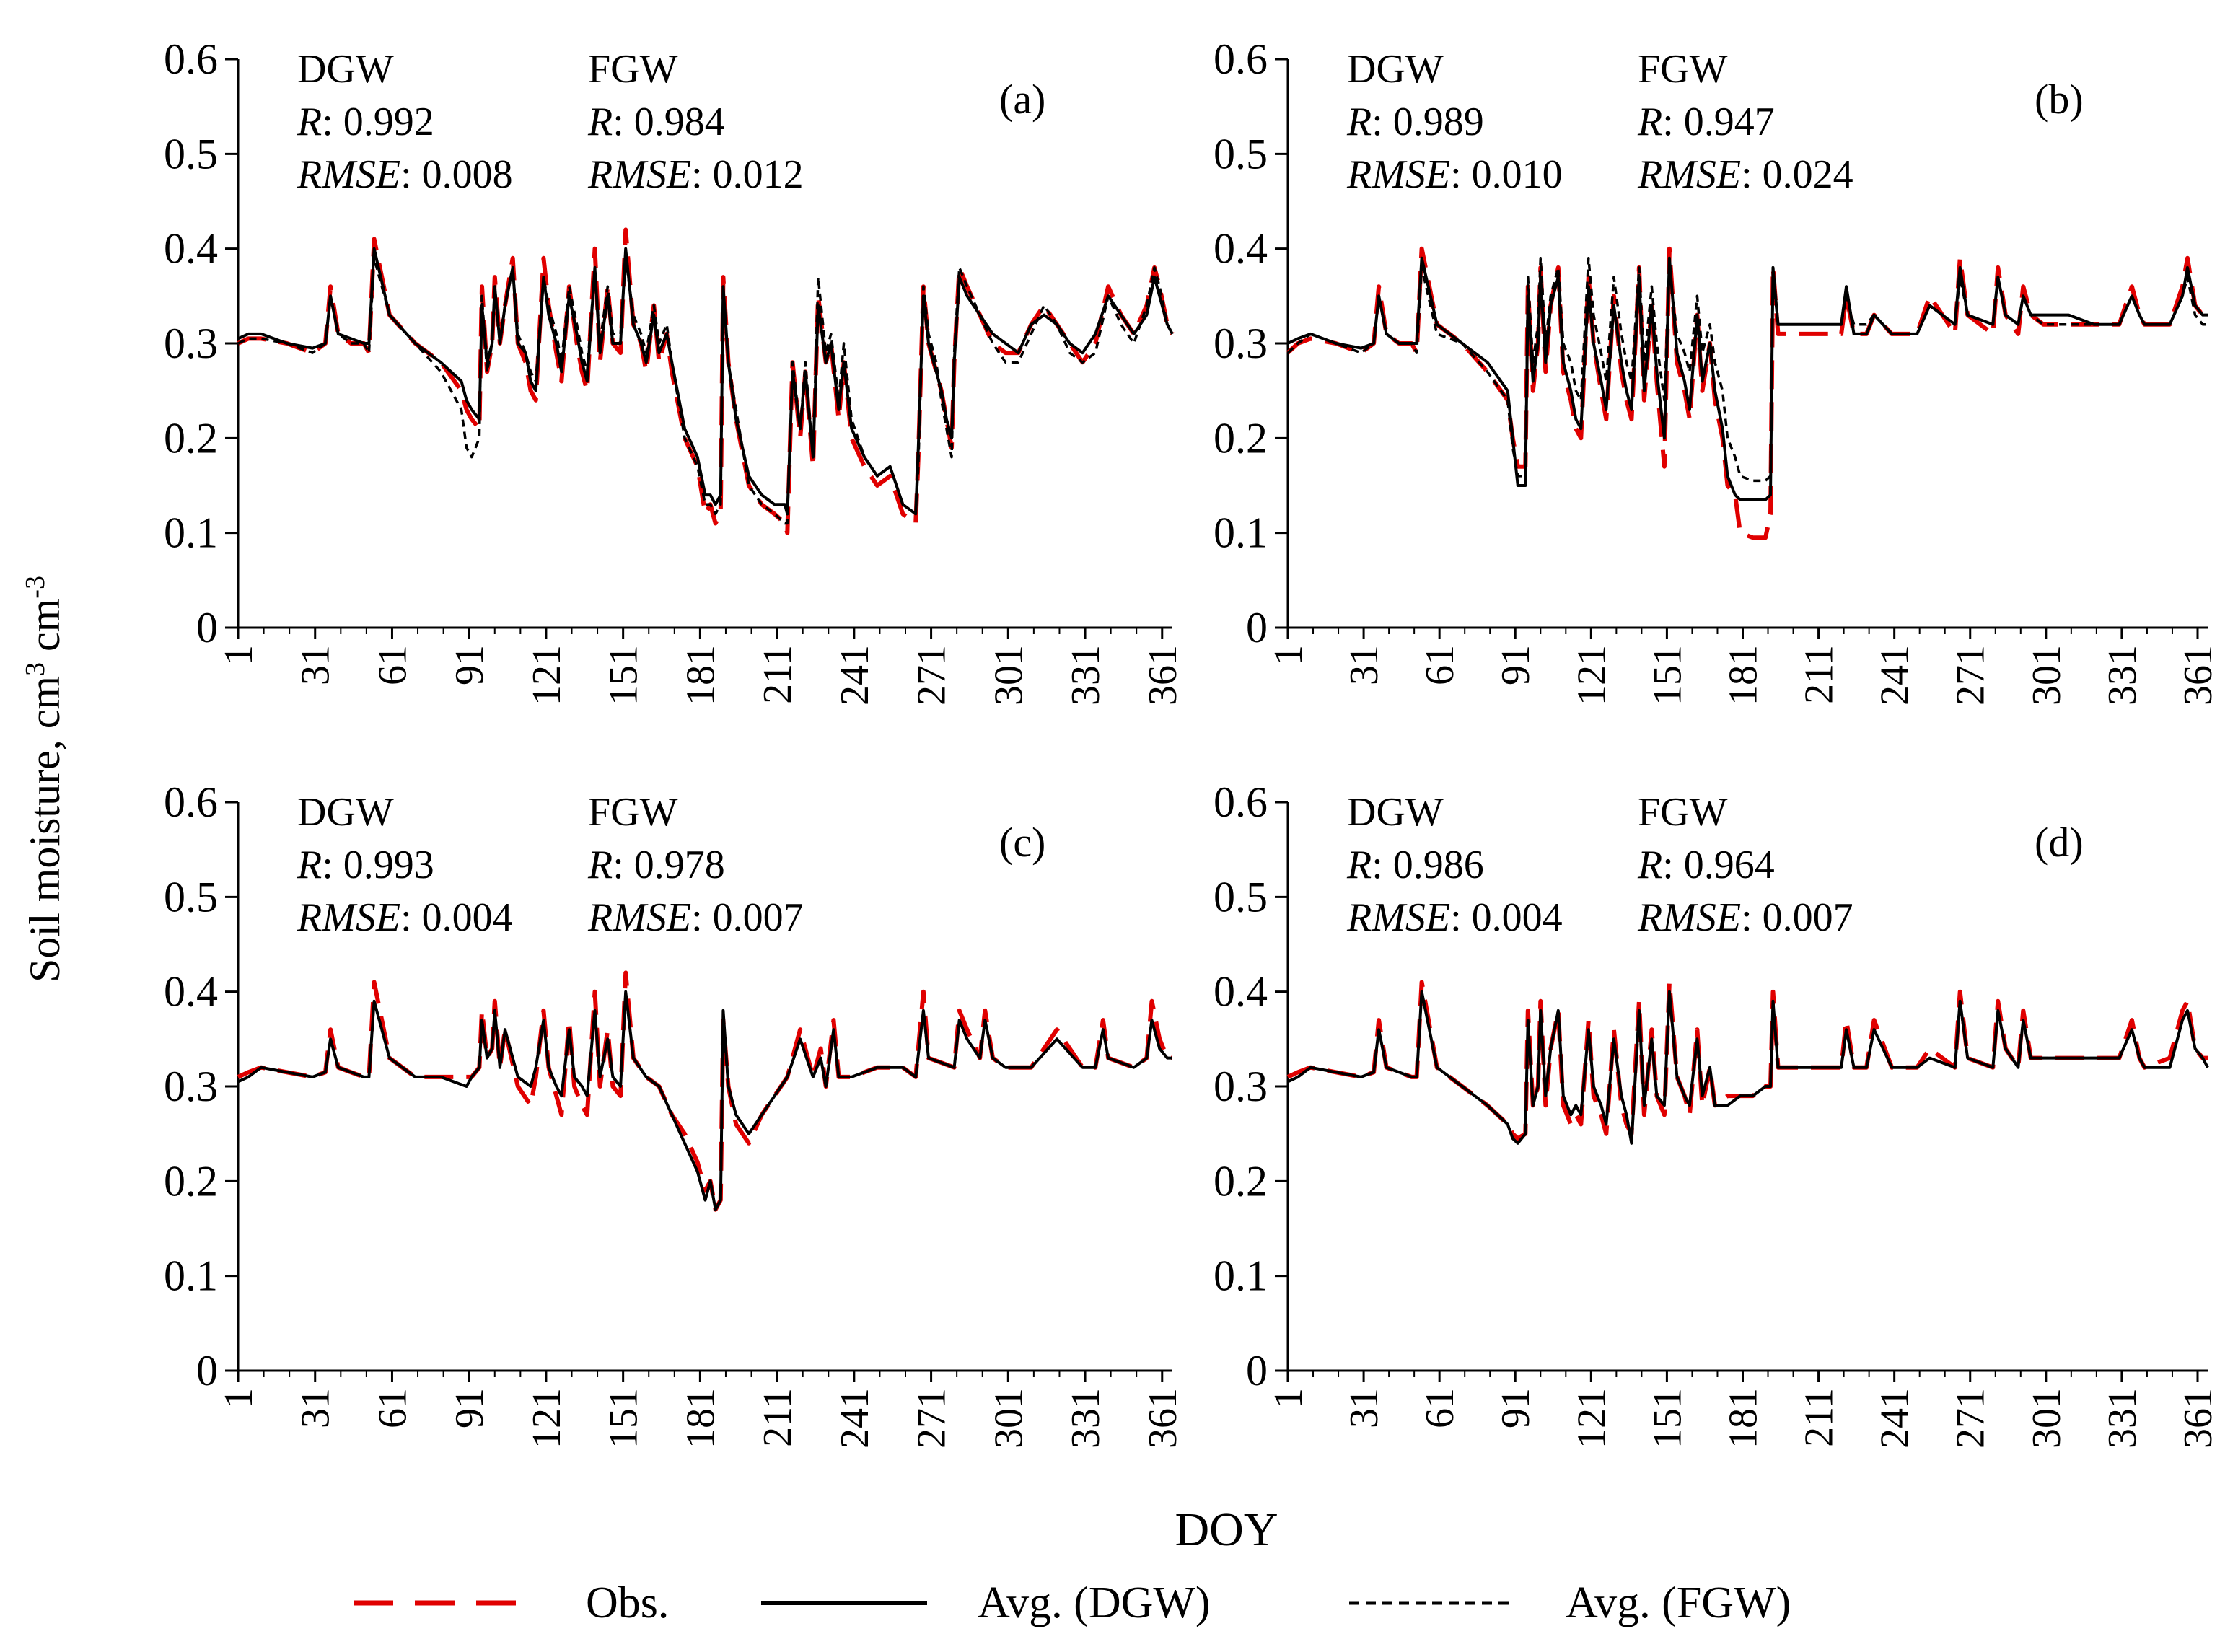  What do you see at coordinates (695, 174) in the screenshot?
I see `stats-rmse-fgw: RMSE: 0.012` at bounding box center [695, 174].